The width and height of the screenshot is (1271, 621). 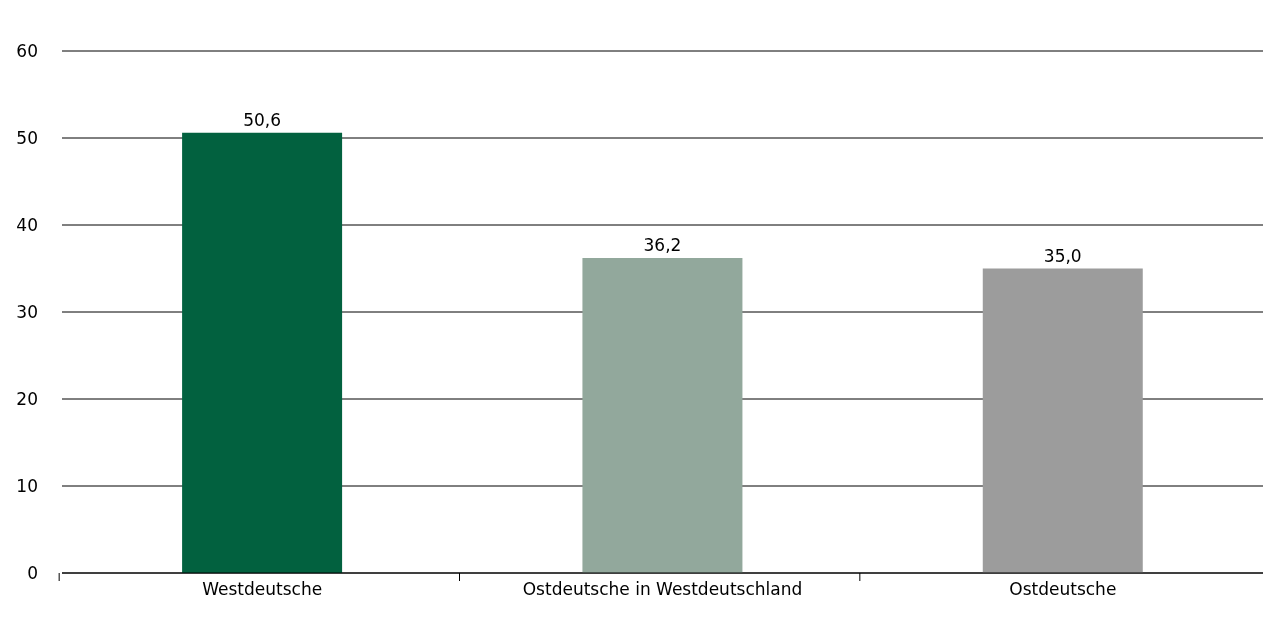 I want to click on y-tick-label: 30, so click(x=27, y=312).